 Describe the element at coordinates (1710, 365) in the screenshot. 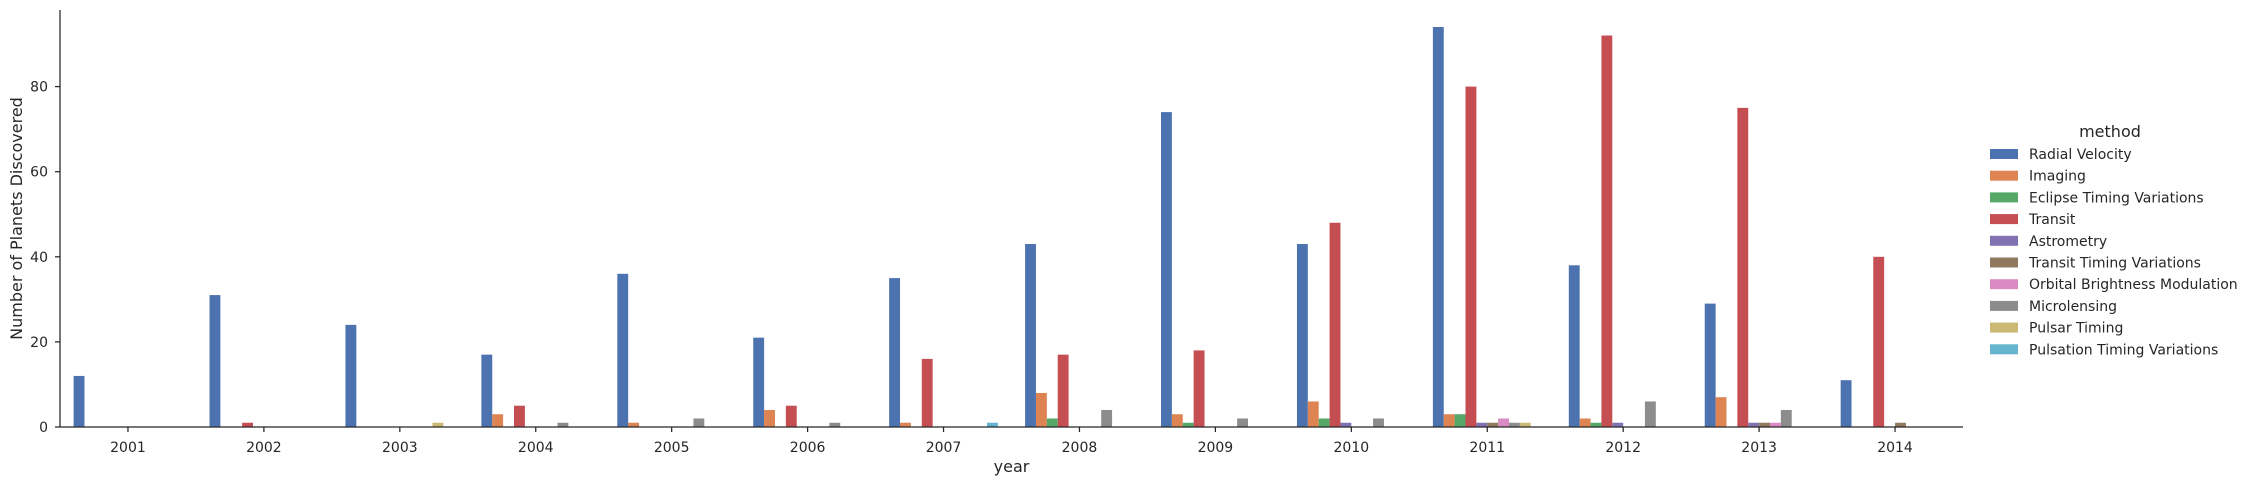

I see `bar-radial-velocity-2013` at that location.